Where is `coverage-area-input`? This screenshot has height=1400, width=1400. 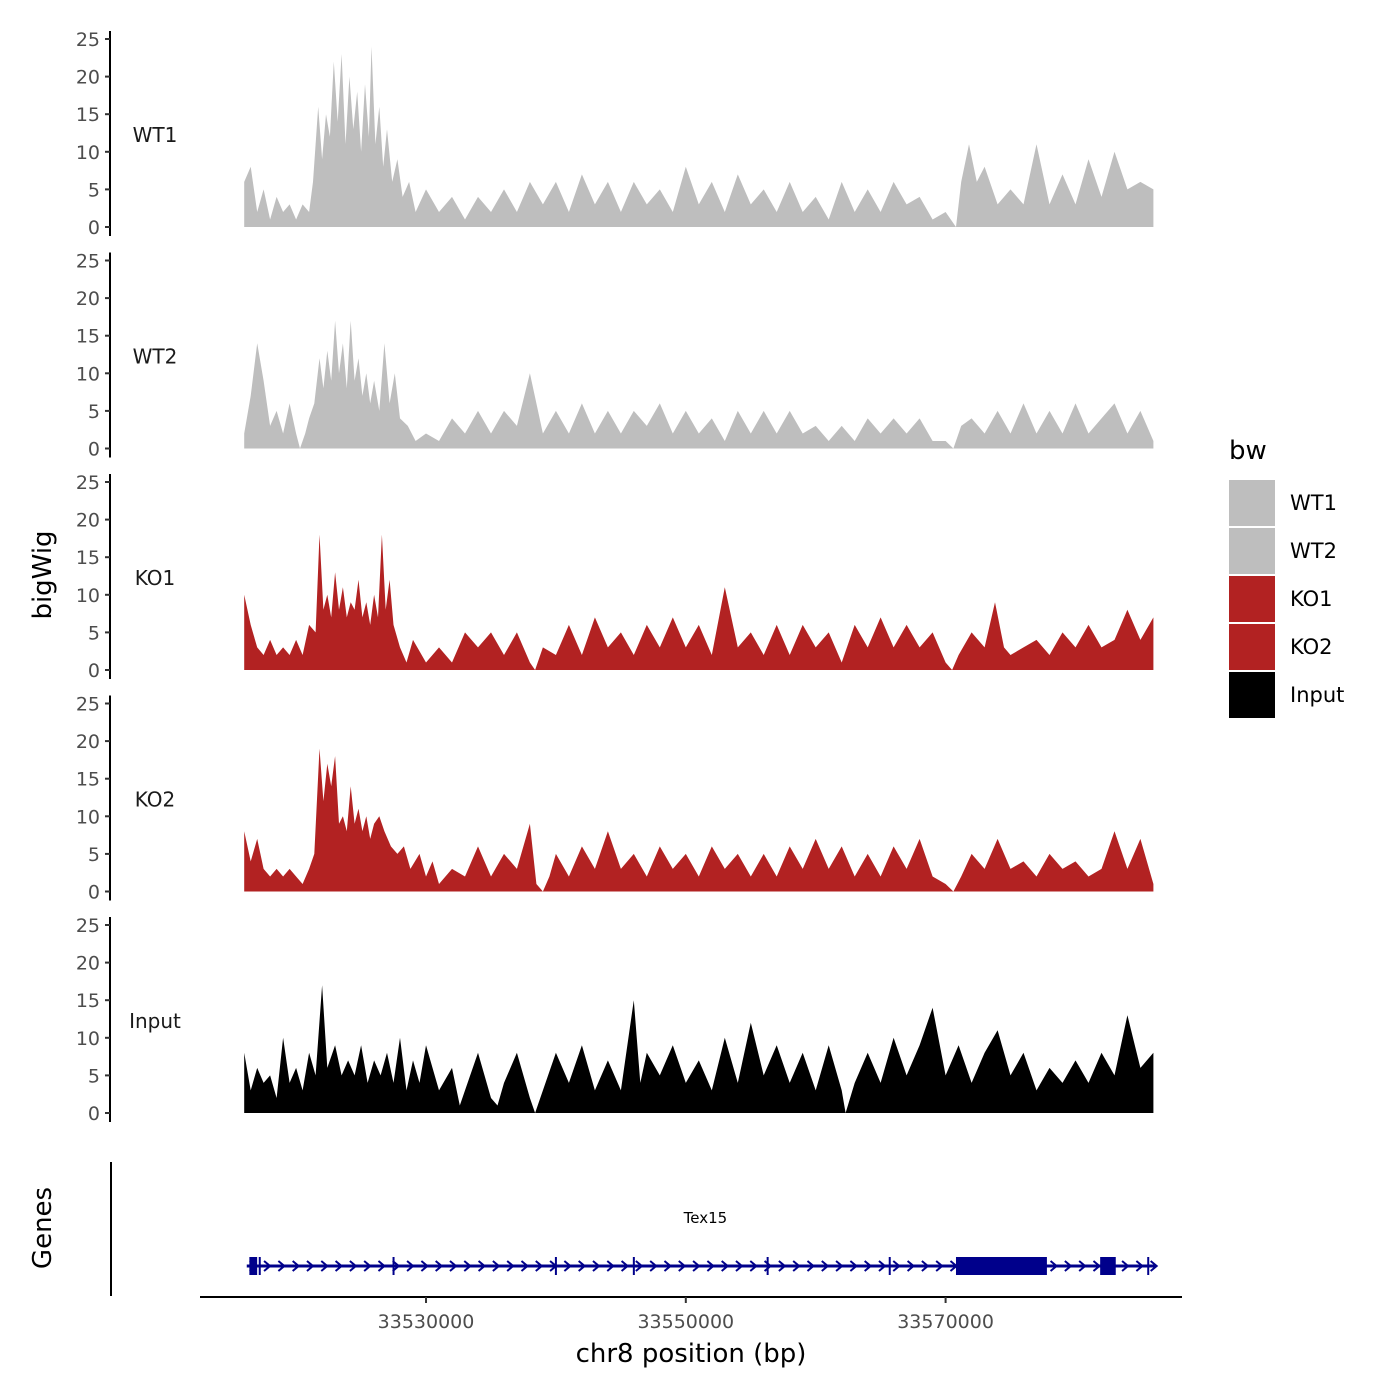
coverage-area-input is located at coordinates (699, 1049).